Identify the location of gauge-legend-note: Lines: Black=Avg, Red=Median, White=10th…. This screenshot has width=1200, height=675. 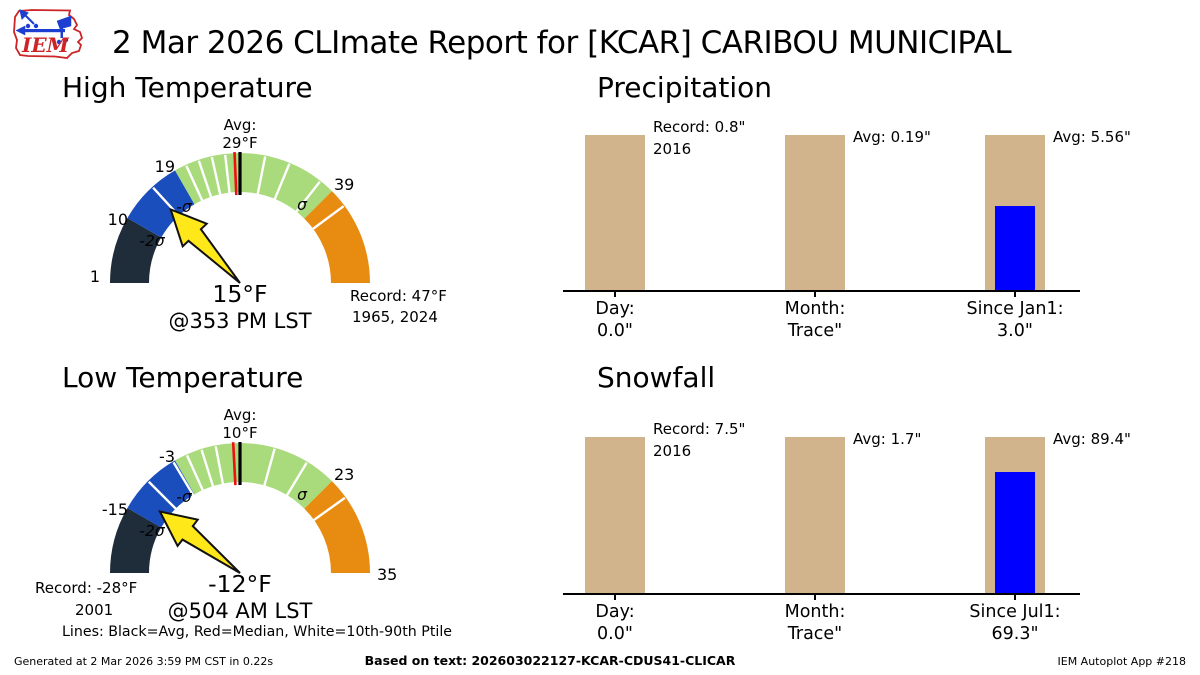
(257, 632).